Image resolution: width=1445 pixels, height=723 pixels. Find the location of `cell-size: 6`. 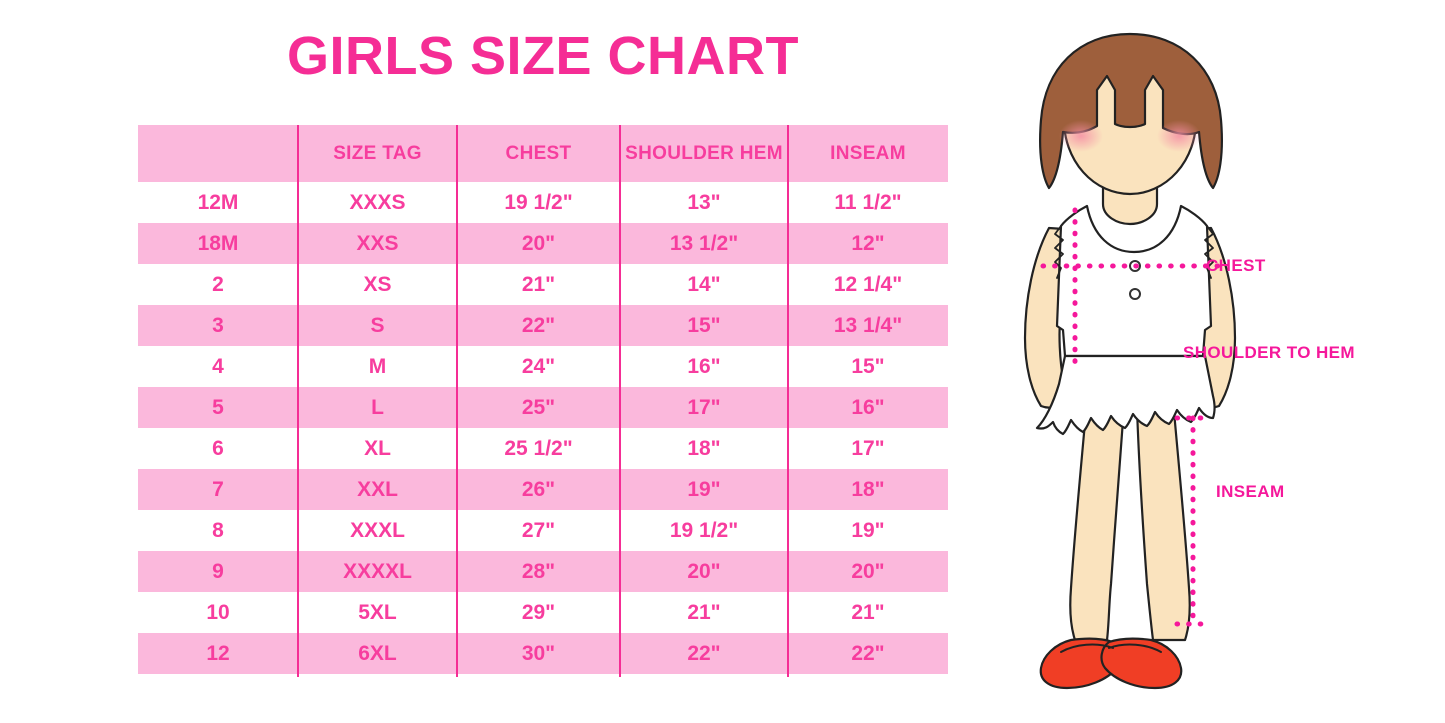

cell-size: 6 is located at coordinates (218, 448).